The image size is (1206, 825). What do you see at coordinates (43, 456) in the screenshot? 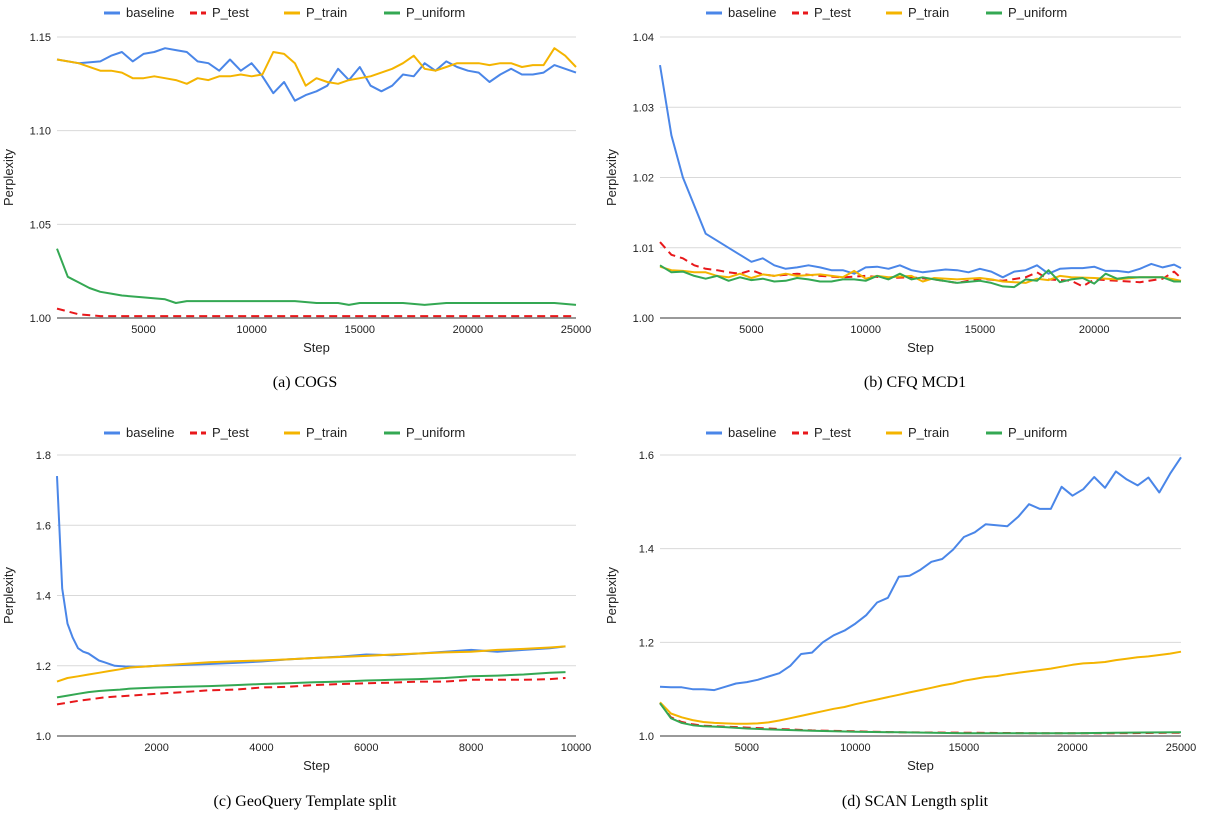
I see `y-tick-label: 1.8` at bounding box center [43, 456].